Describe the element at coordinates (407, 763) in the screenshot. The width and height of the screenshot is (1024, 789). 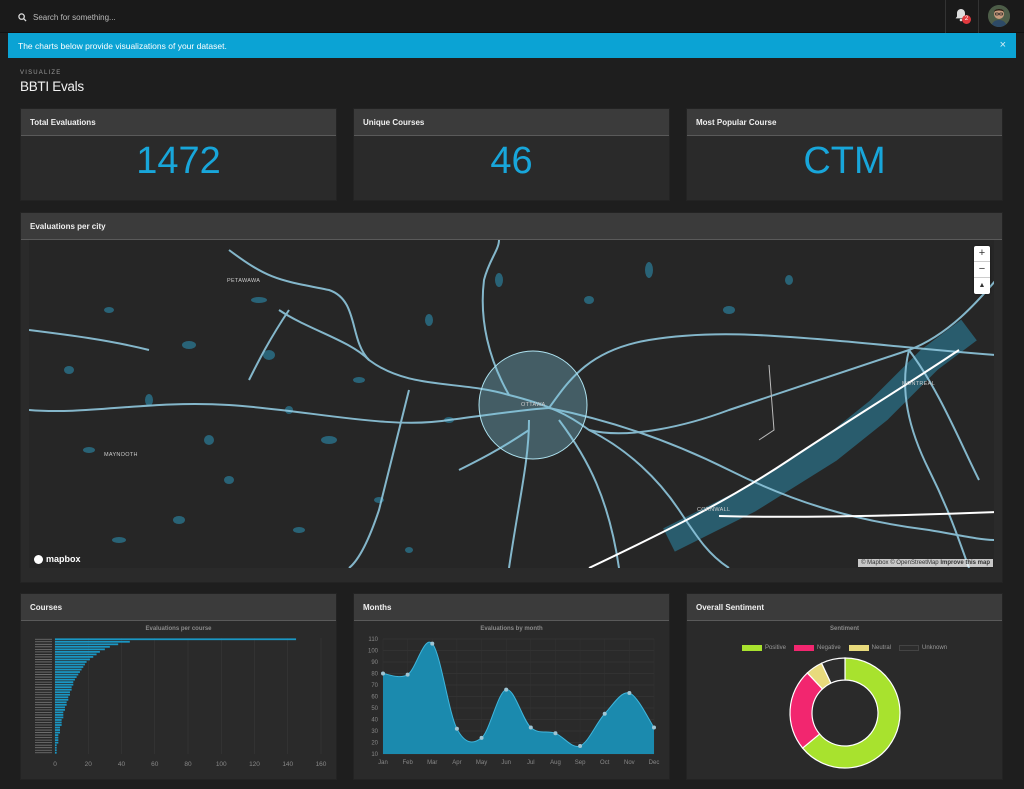
I see `x-tick-label: Feb` at that location.